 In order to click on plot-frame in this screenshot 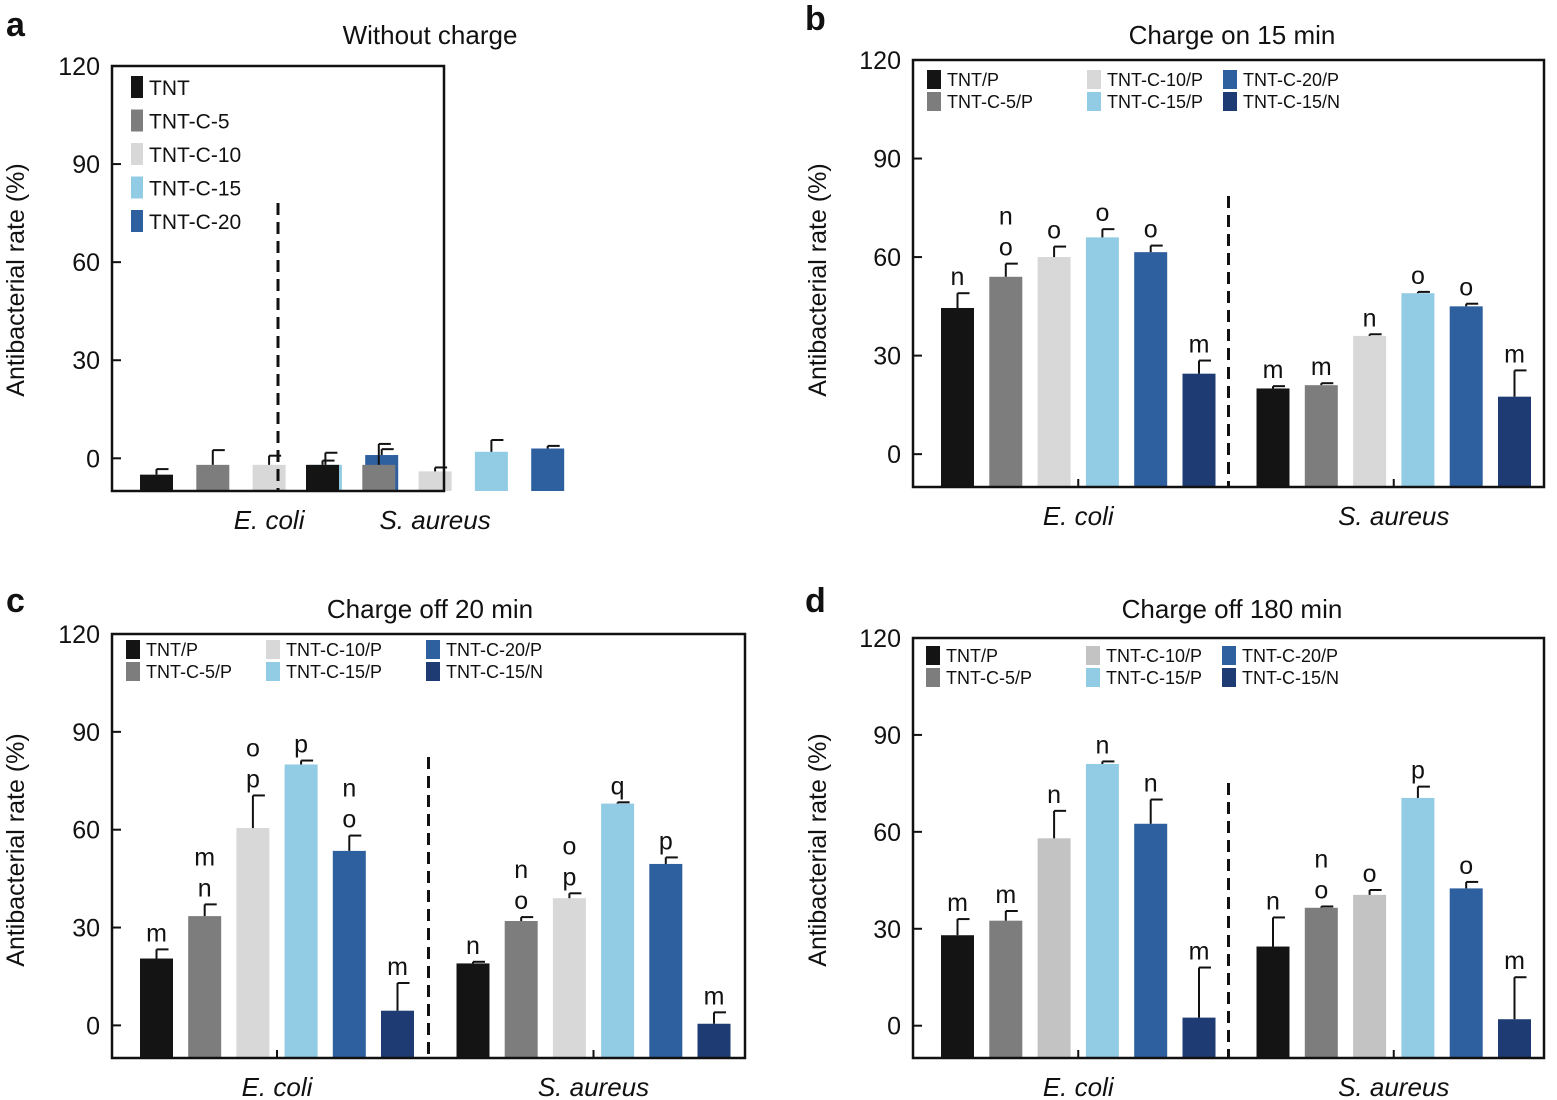, I will do `click(278, 278)`.